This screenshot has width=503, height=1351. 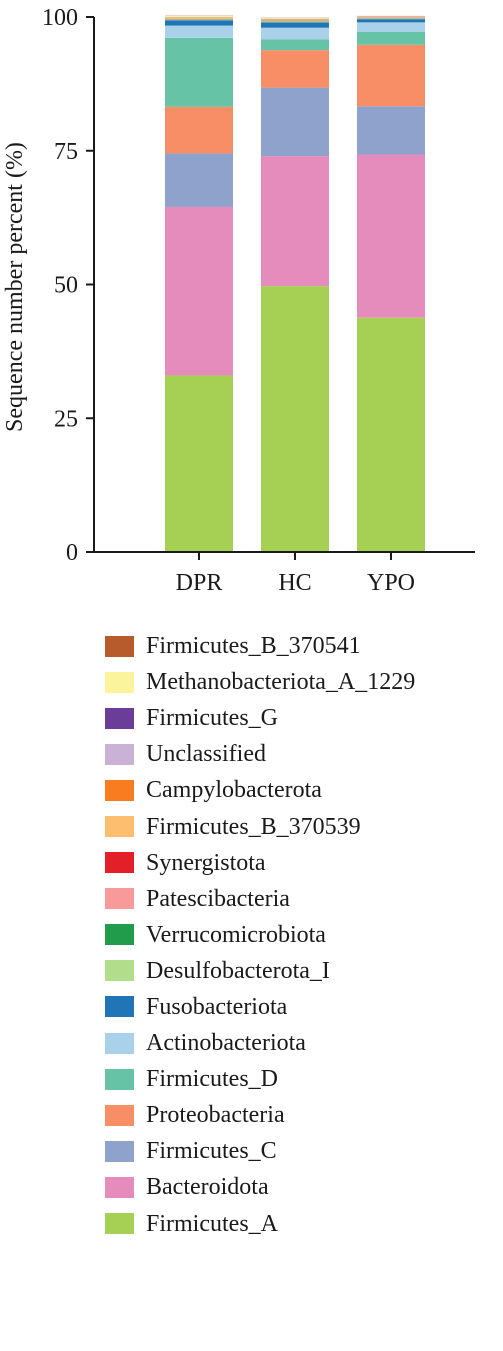 I want to click on legend-item: Firmicutes_A, so click(x=260, y=1224).